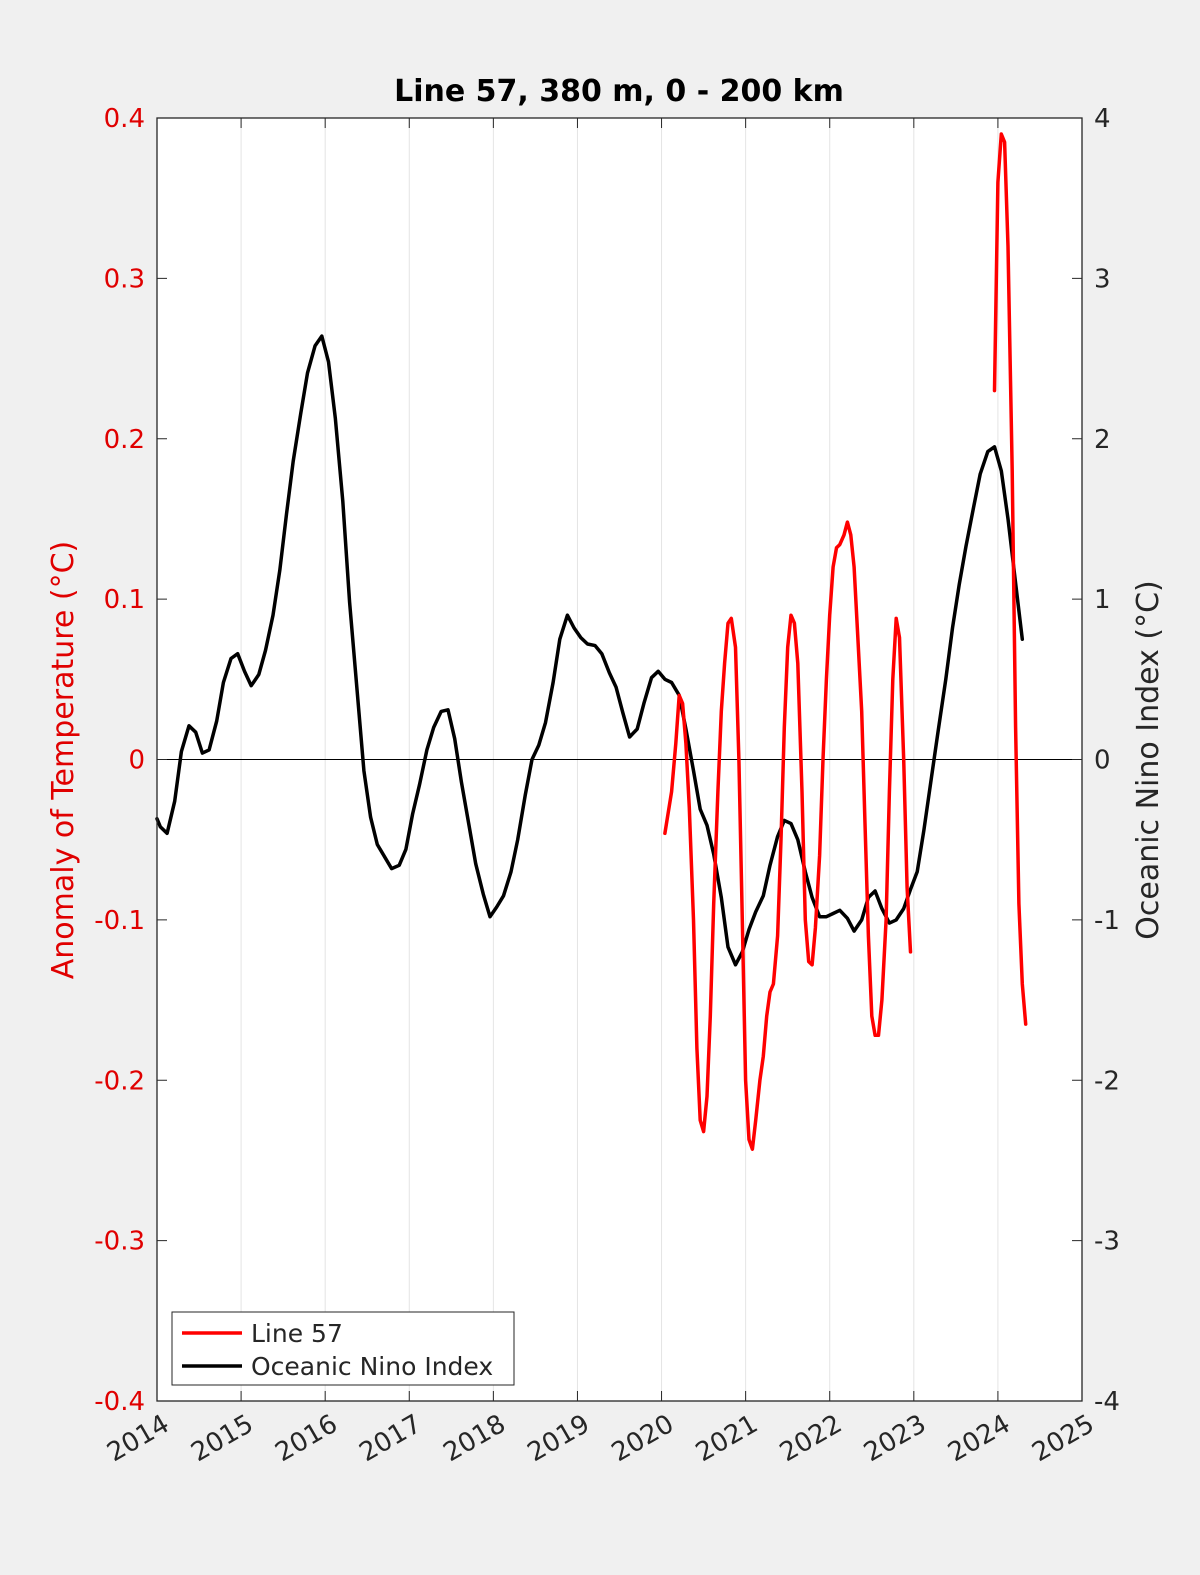  I want to click on legend-label-oni: Oceanic Nino Index, so click(372, 1366).